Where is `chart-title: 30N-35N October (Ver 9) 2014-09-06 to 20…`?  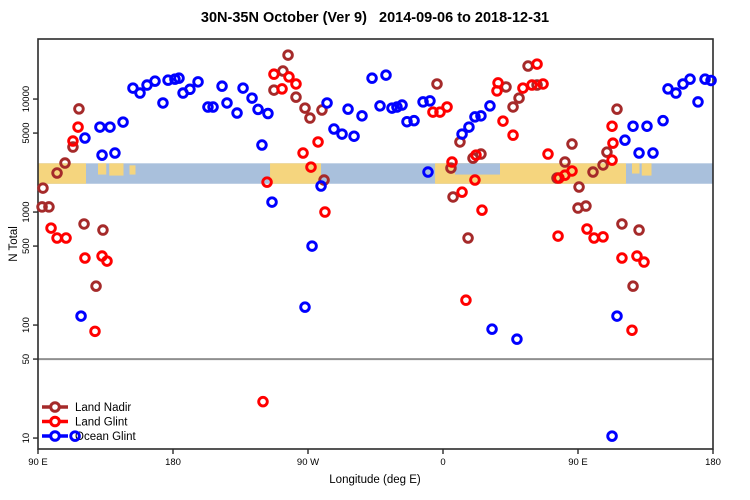
chart-title: 30N-35N October (Ver 9) 2014-09-06 to 20… is located at coordinates (375, 18).